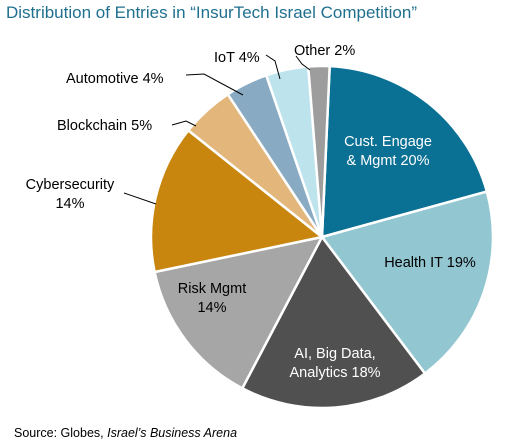 The height and width of the screenshot is (448, 509). I want to click on source-note: Source: Globes, Israel’s Business Arena, so click(125, 433).